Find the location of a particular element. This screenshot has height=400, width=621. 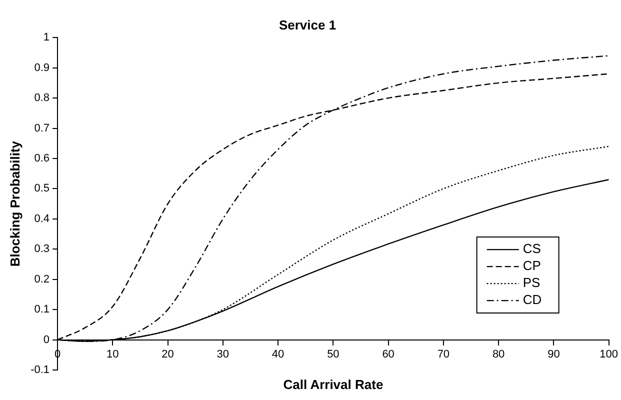

y-tick-label: 0 is located at coordinates (46, 340).